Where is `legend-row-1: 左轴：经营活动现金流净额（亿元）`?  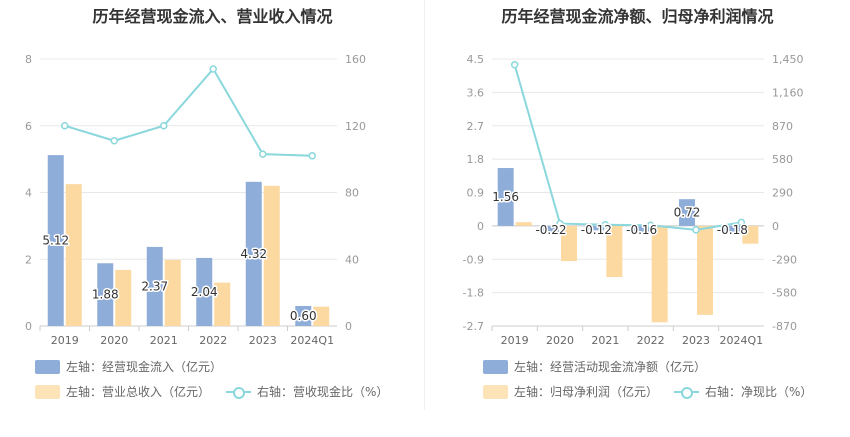
legend-row-1: 左轴：经营活动现金流净额（亿元） is located at coordinates (602, 366).